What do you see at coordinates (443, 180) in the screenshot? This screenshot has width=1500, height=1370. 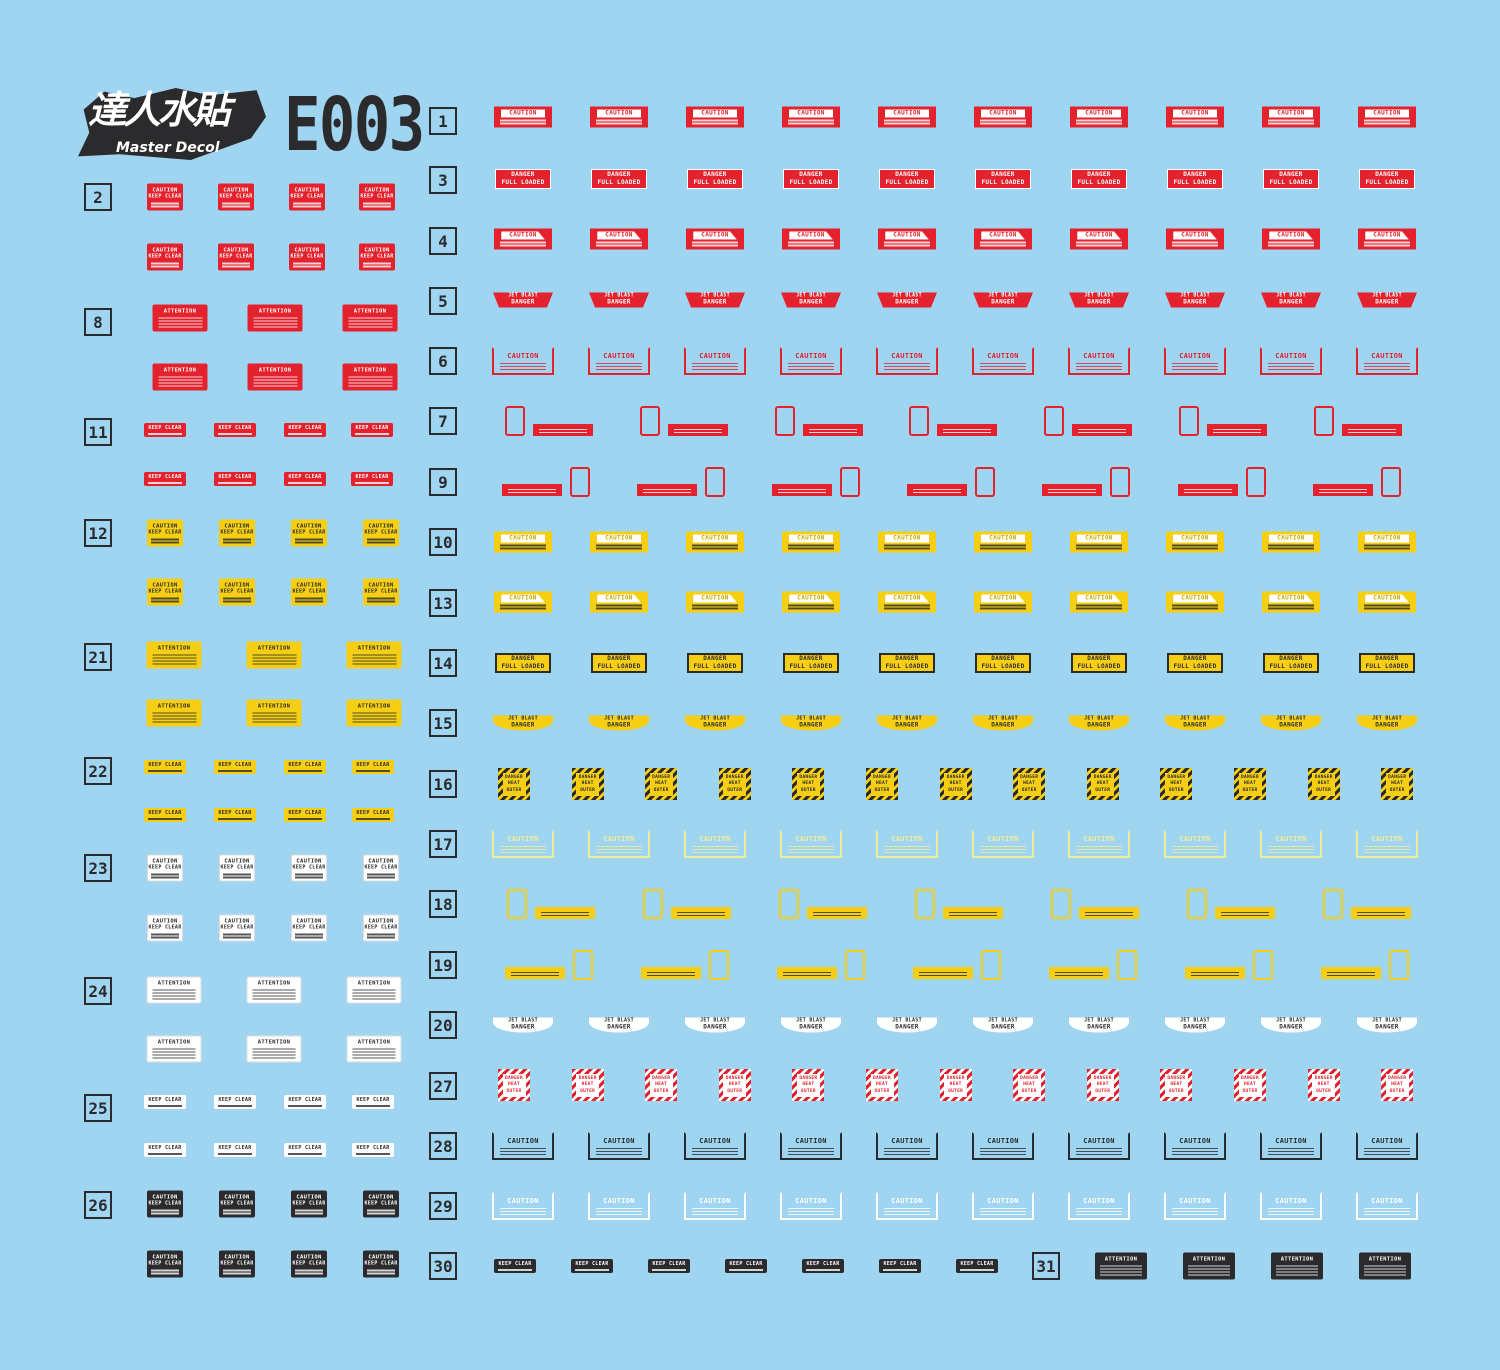 I see `group-number-label: 3` at bounding box center [443, 180].